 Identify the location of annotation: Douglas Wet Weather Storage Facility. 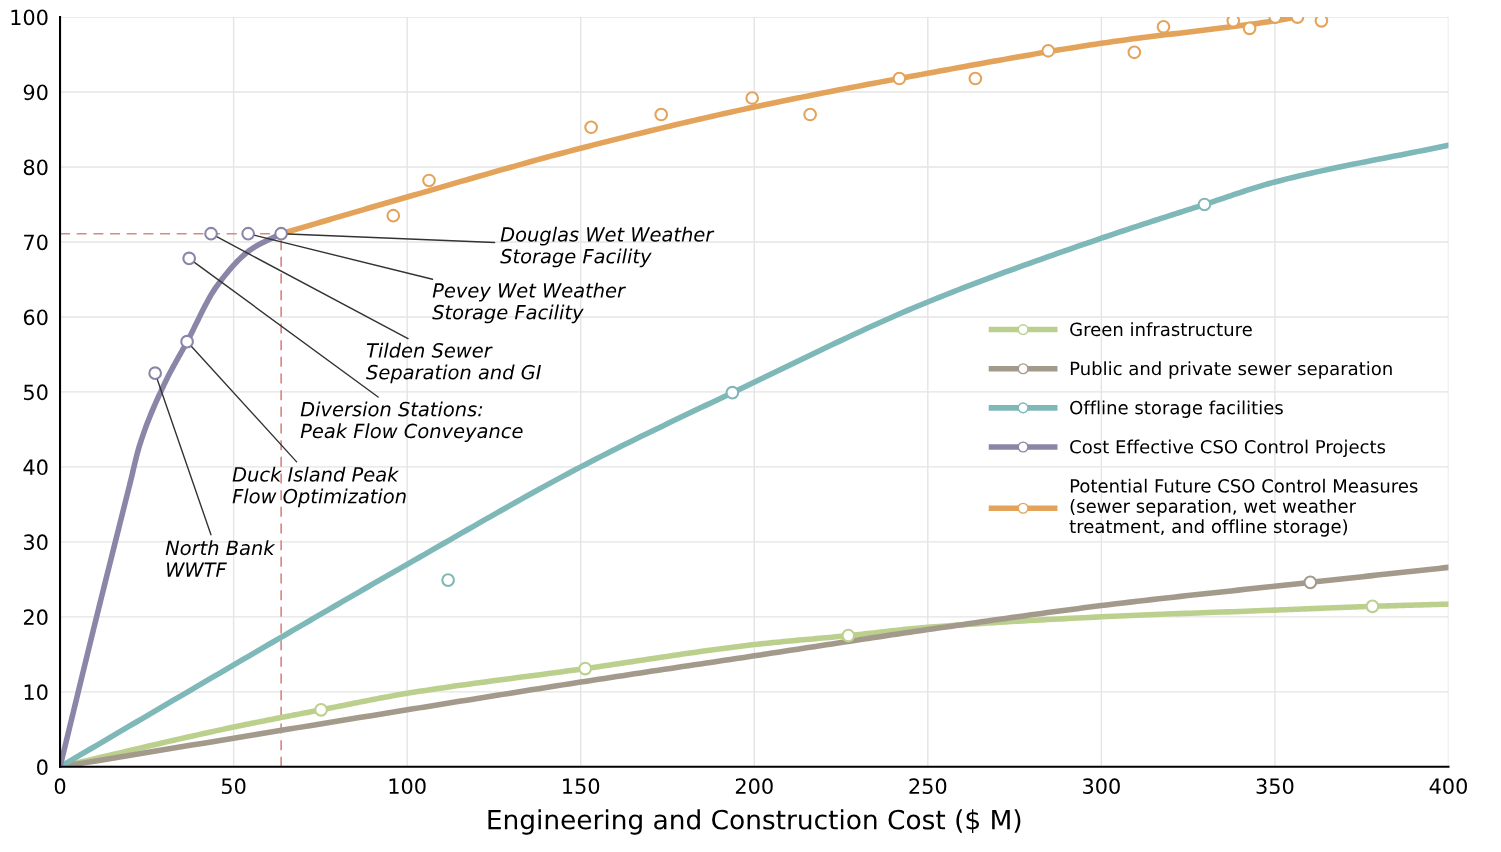
(607, 247).